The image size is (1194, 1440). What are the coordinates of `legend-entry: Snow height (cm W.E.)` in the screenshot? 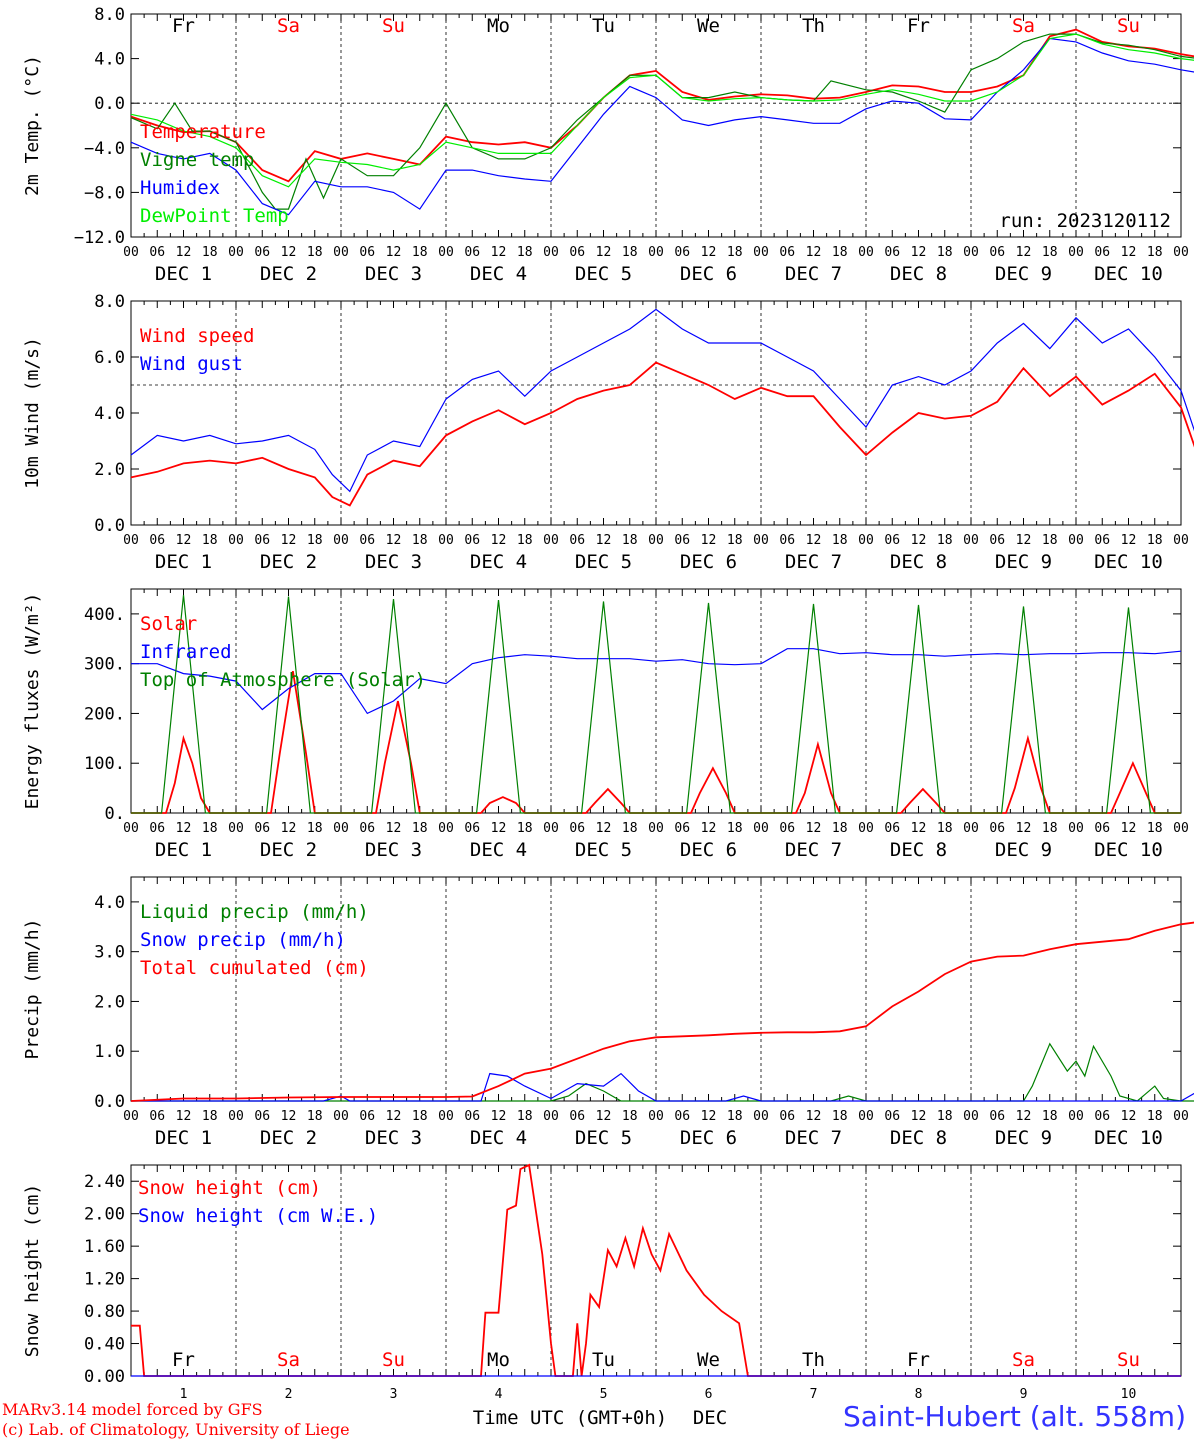 It's located at (258, 1216).